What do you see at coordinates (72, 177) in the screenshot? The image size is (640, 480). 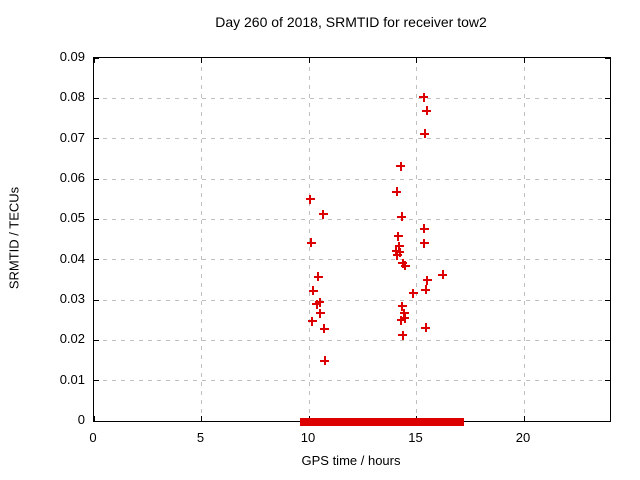 I see `y-tick-label: 0.06` at bounding box center [72, 177].